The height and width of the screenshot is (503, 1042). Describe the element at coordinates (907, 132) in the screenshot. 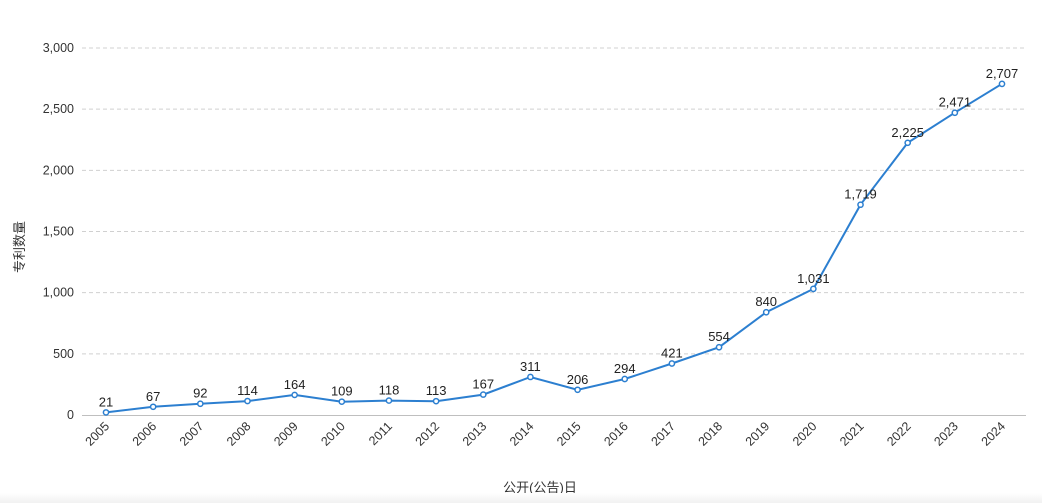

I see `data-label: 2,225` at that location.